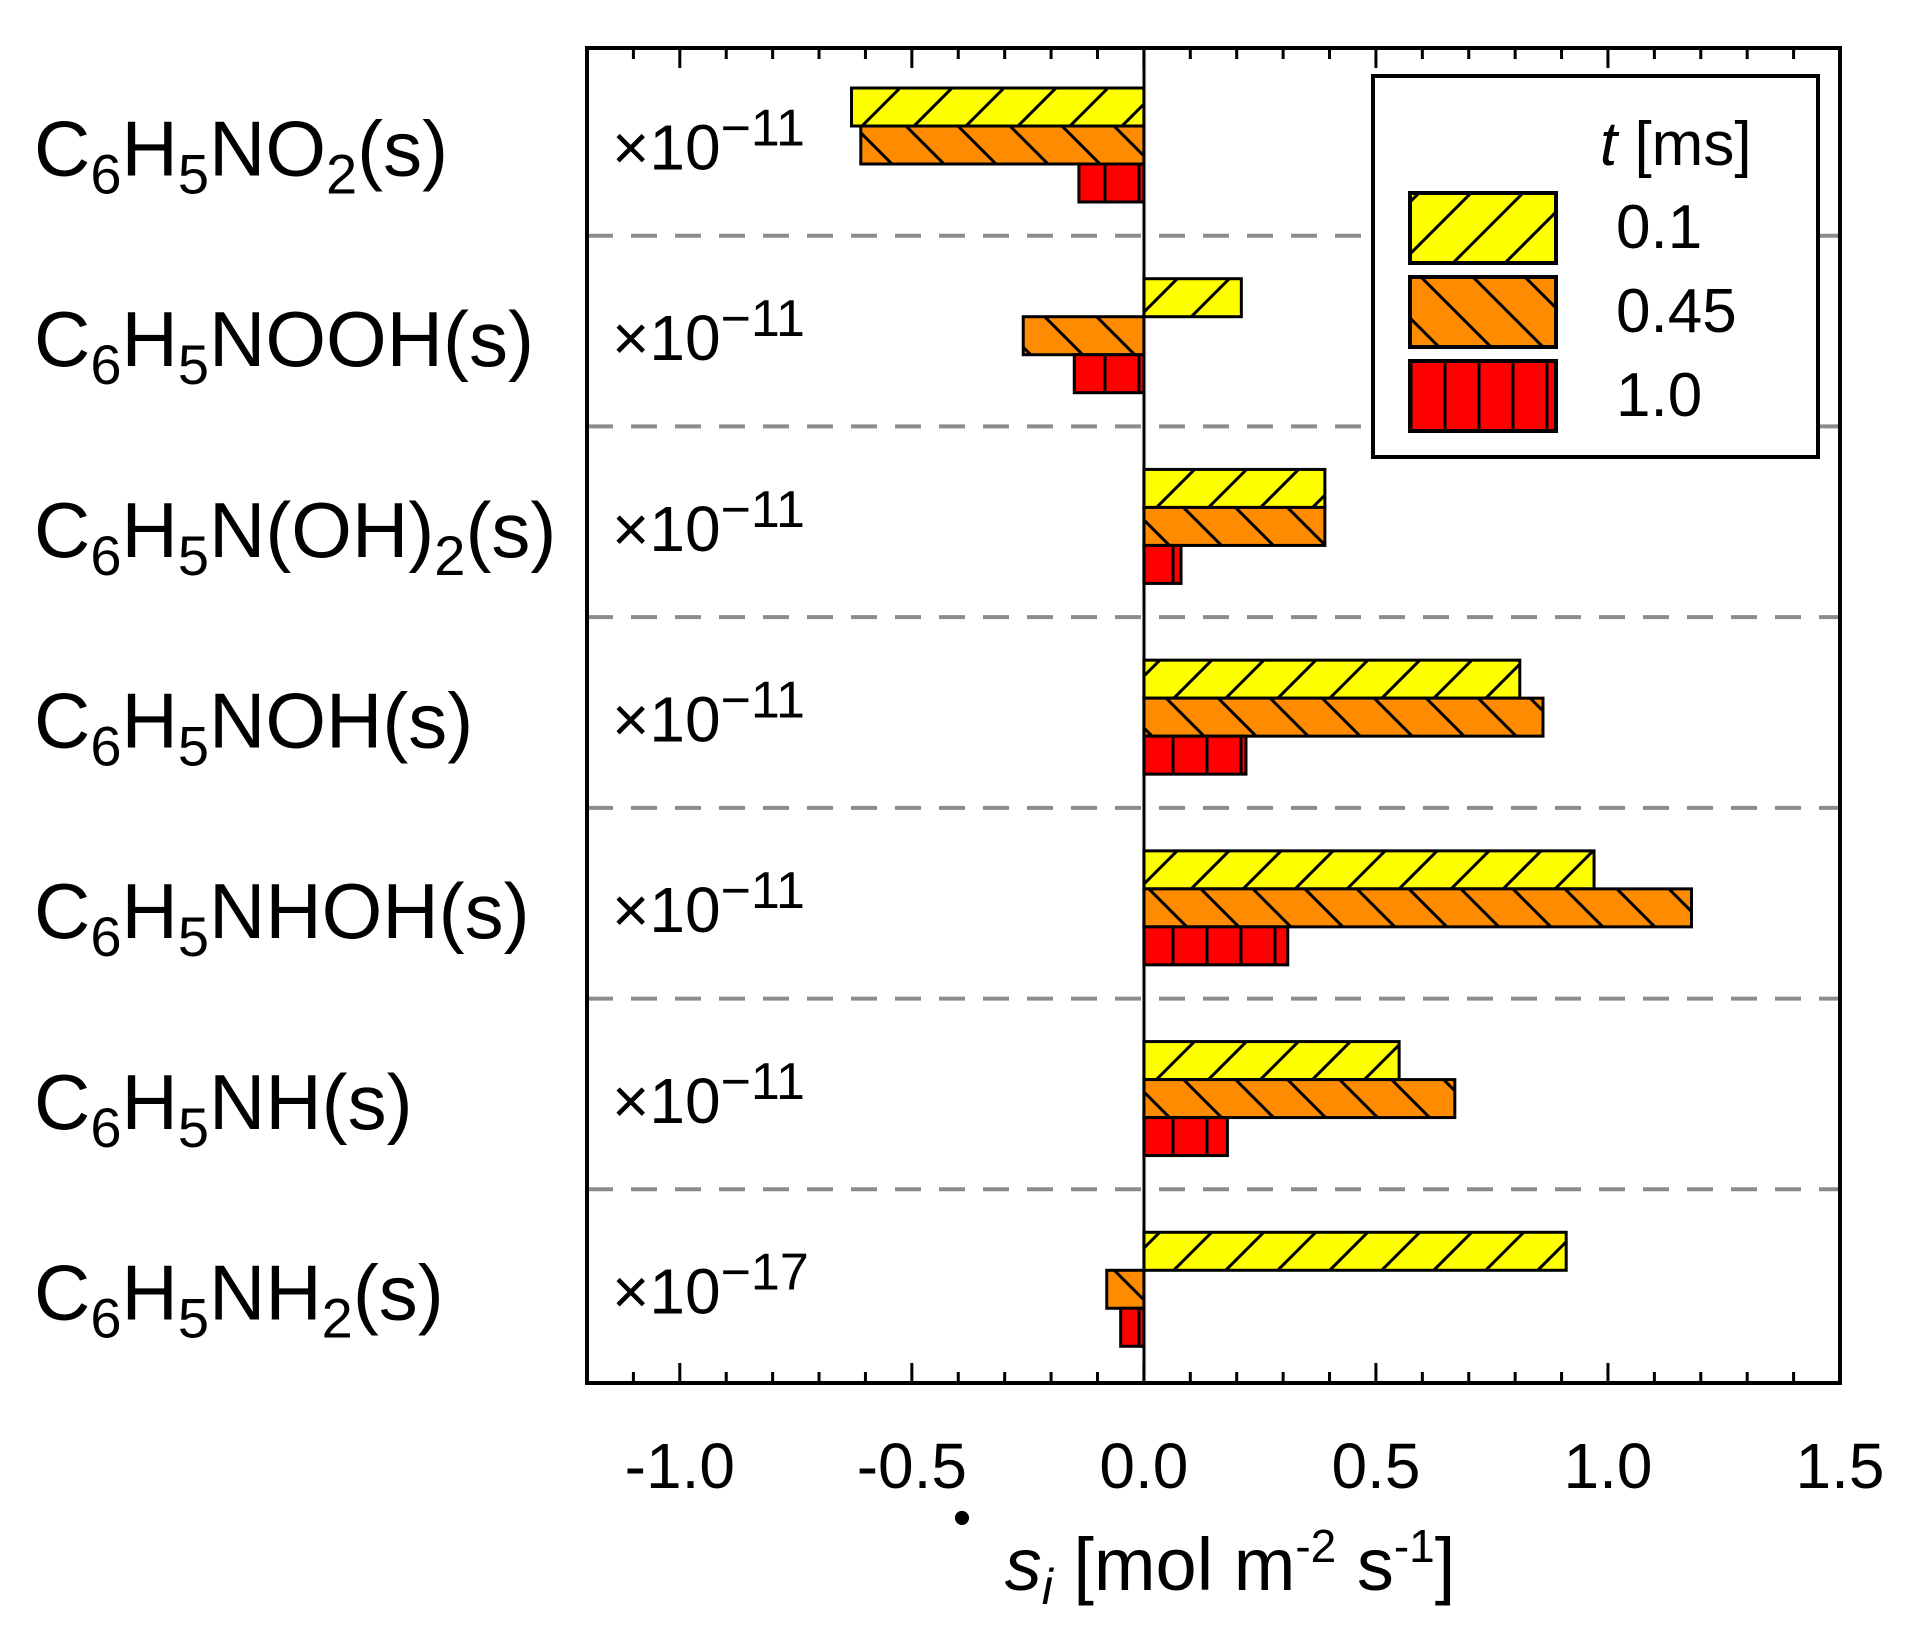 The width and height of the screenshot is (1914, 1643). I want to click on xlabel-exp1: -2, so click(1315, 1546).